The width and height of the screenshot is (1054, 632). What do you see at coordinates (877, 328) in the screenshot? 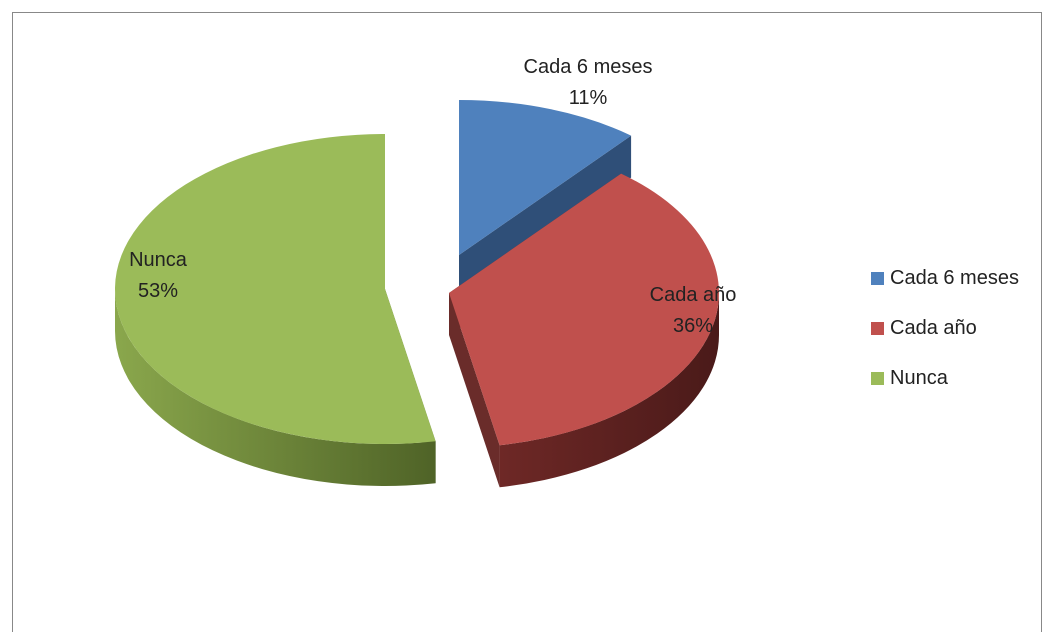
I see `legend-swatch-cada-ano` at bounding box center [877, 328].